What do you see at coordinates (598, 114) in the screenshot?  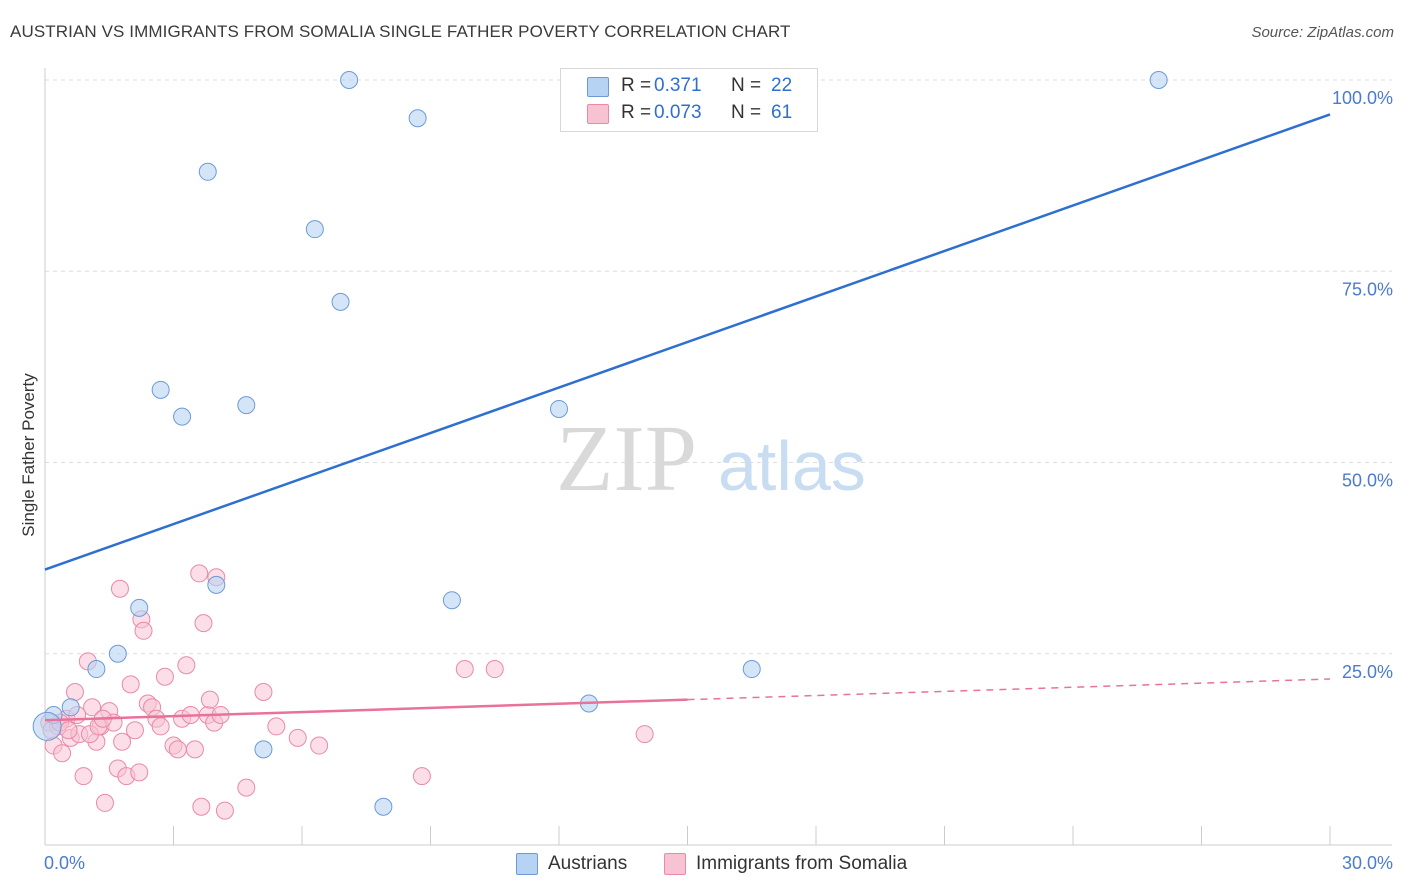 I see `legend-swatch-pink` at bounding box center [598, 114].